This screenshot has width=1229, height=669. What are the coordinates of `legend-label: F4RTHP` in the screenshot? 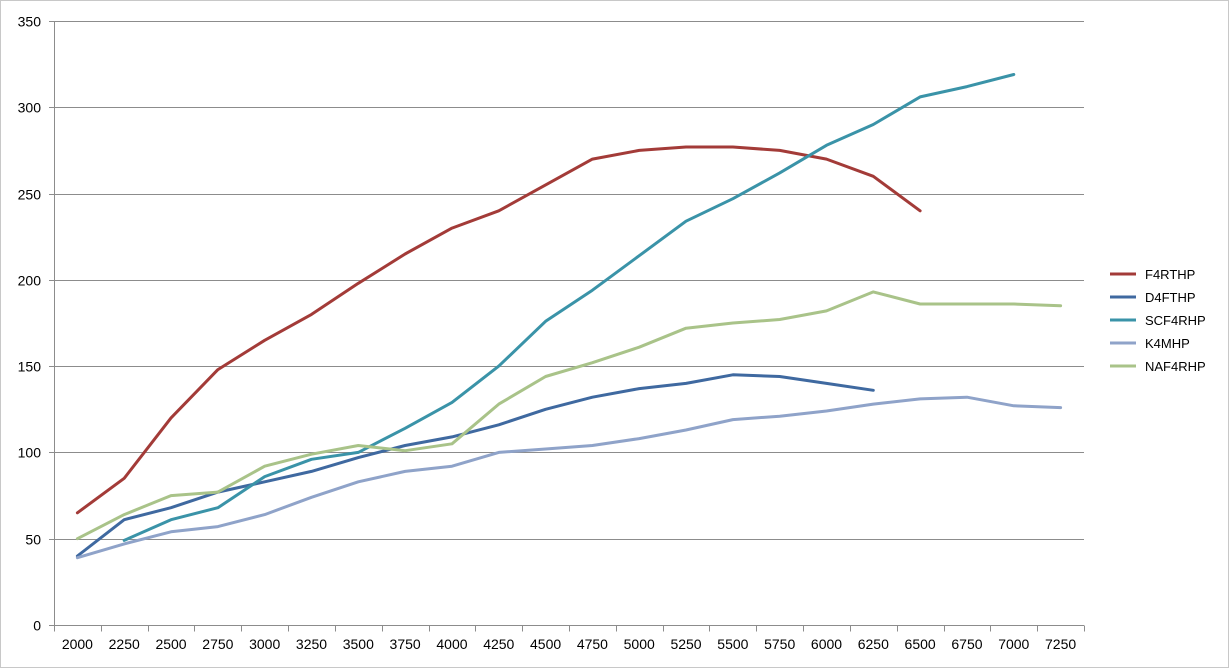 It's located at (1170, 274).